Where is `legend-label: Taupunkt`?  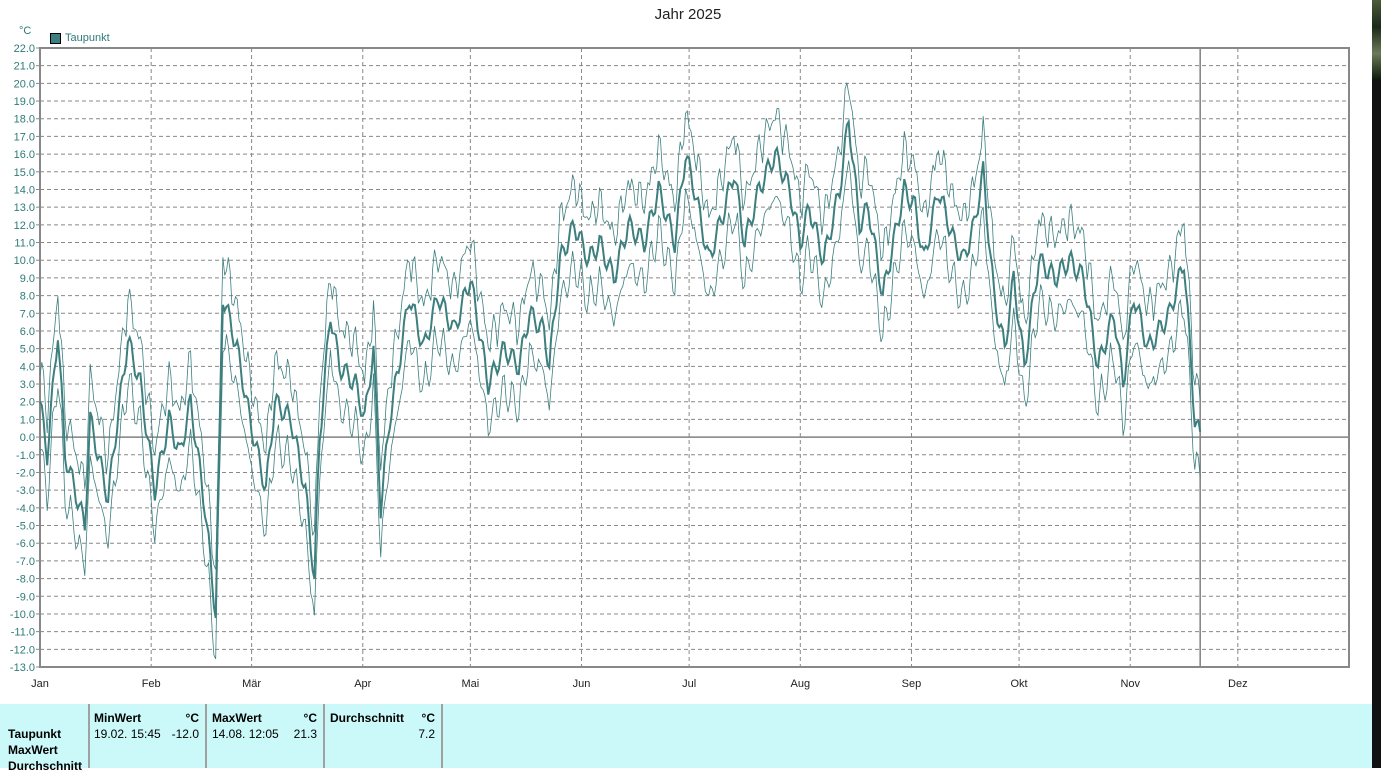
legend-label: Taupunkt is located at coordinates (87, 38).